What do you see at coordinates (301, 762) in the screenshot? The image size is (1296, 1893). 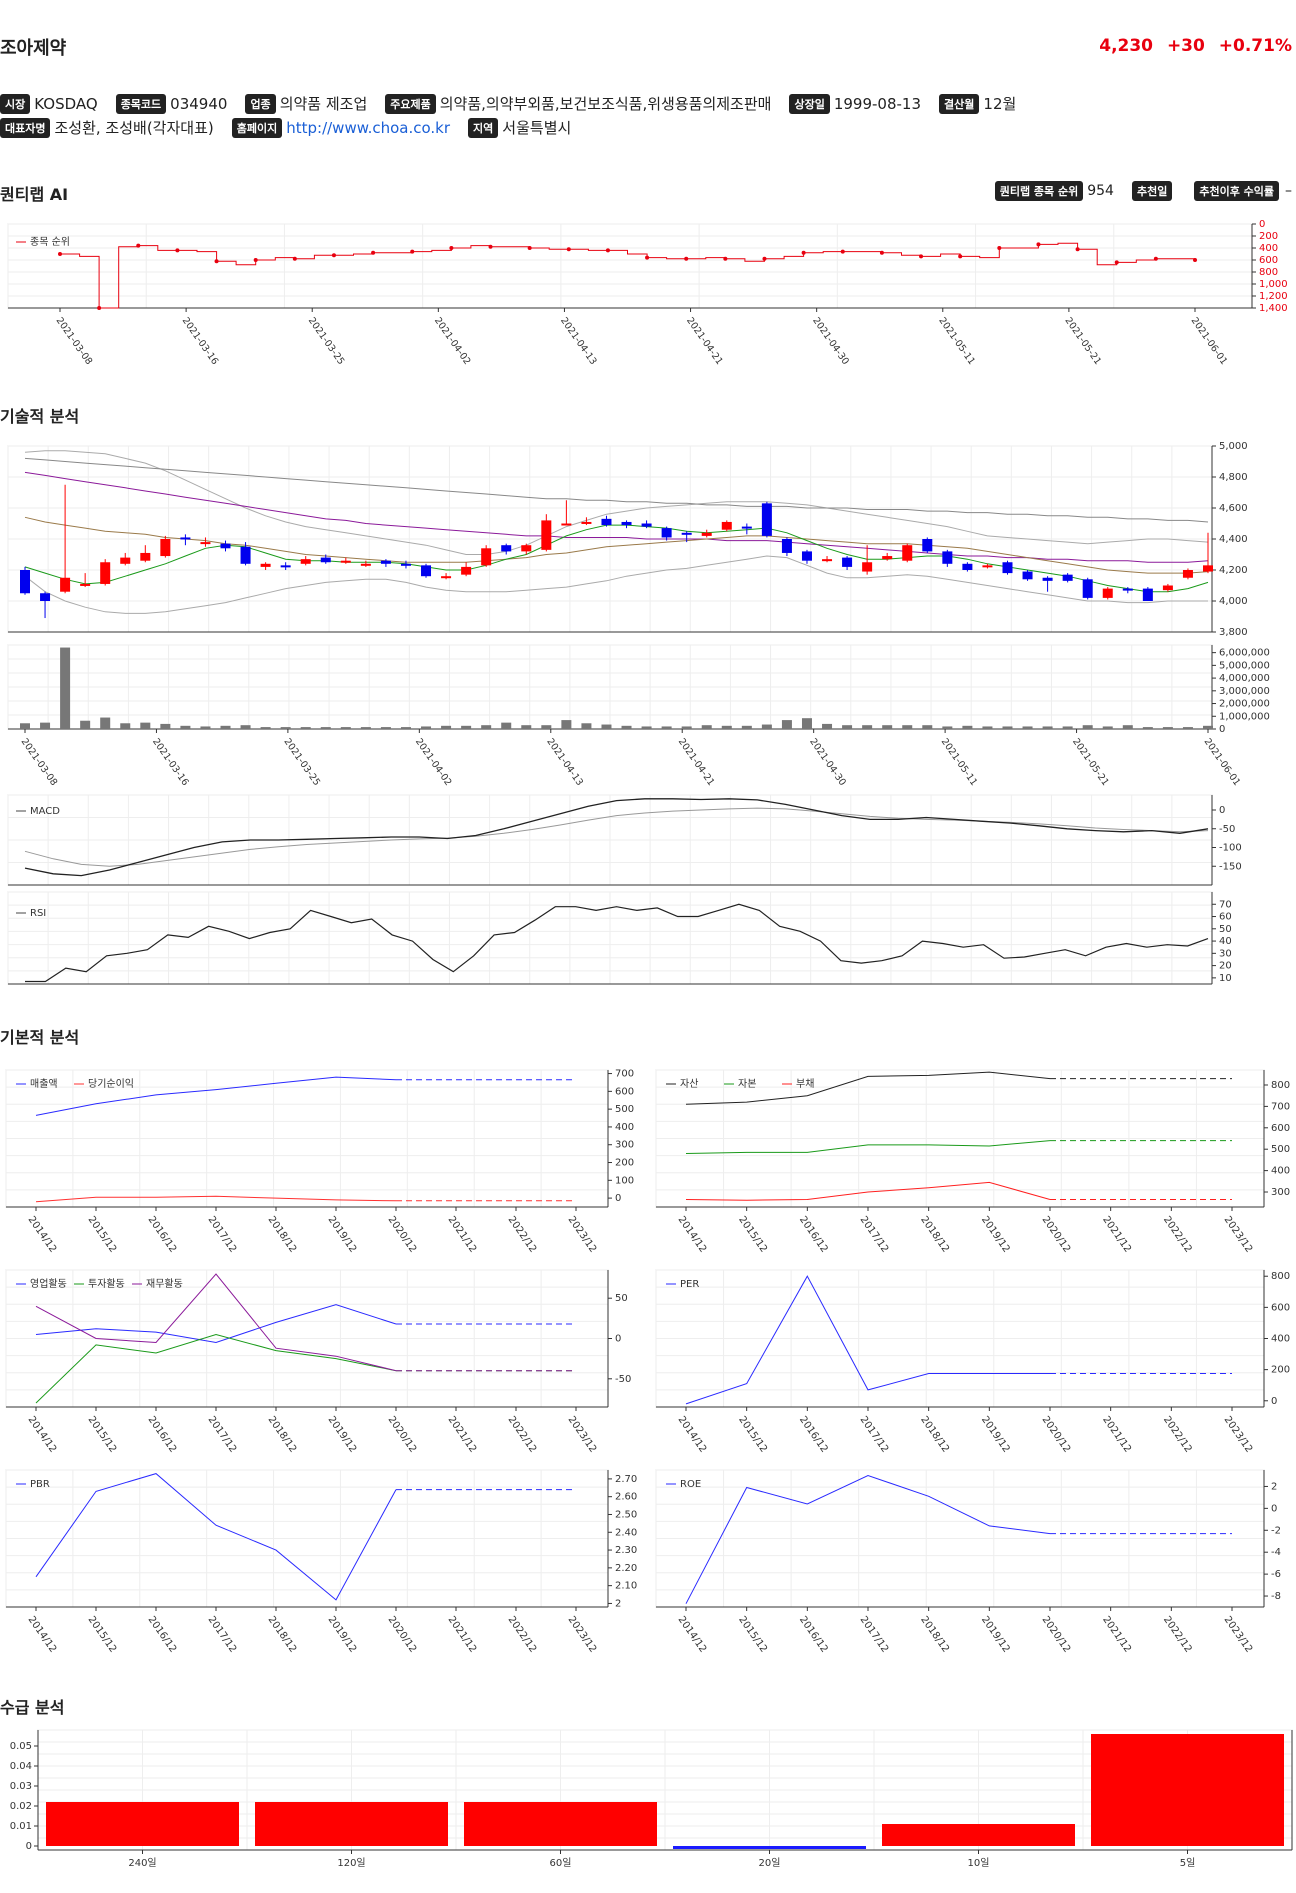 I see `x-tick-label: 2021-03-25` at bounding box center [301, 762].